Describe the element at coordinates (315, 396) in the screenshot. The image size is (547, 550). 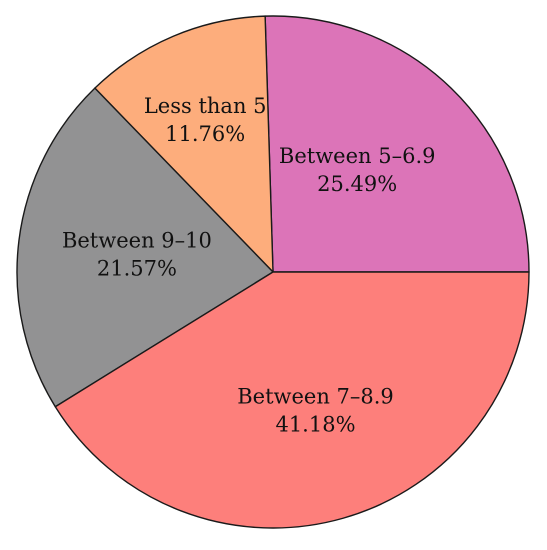
I see `slice-label-4: Between 7–8.9` at that location.